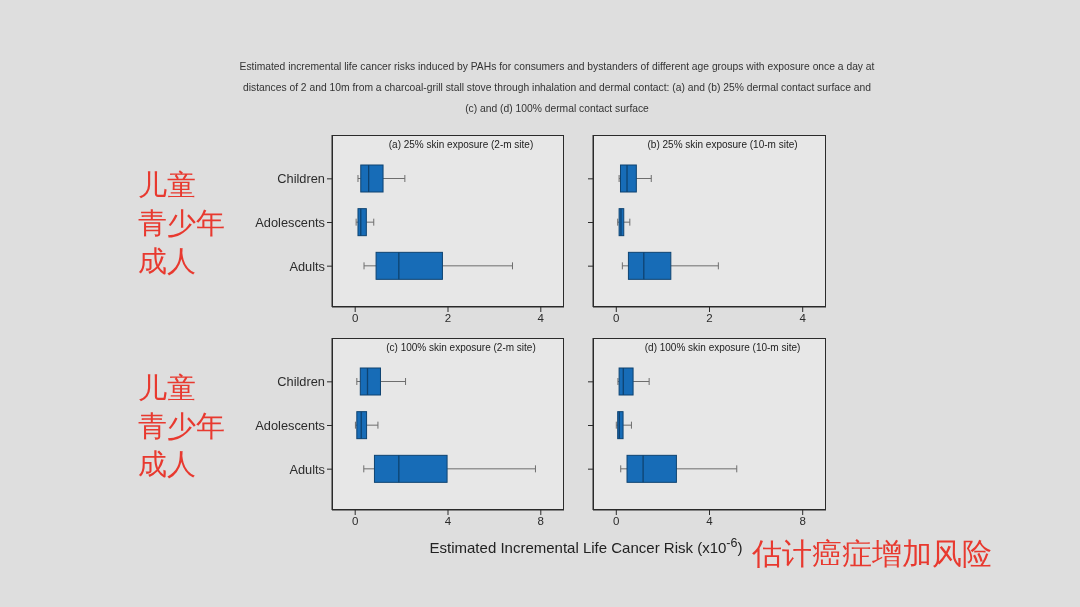 This screenshot has height=607, width=1080. What do you see at coordinates (722, 145) in the screenshot?
I see `chart-title: (b) 25% skin exposure (10-m site)` at bounding box center [722, 145].